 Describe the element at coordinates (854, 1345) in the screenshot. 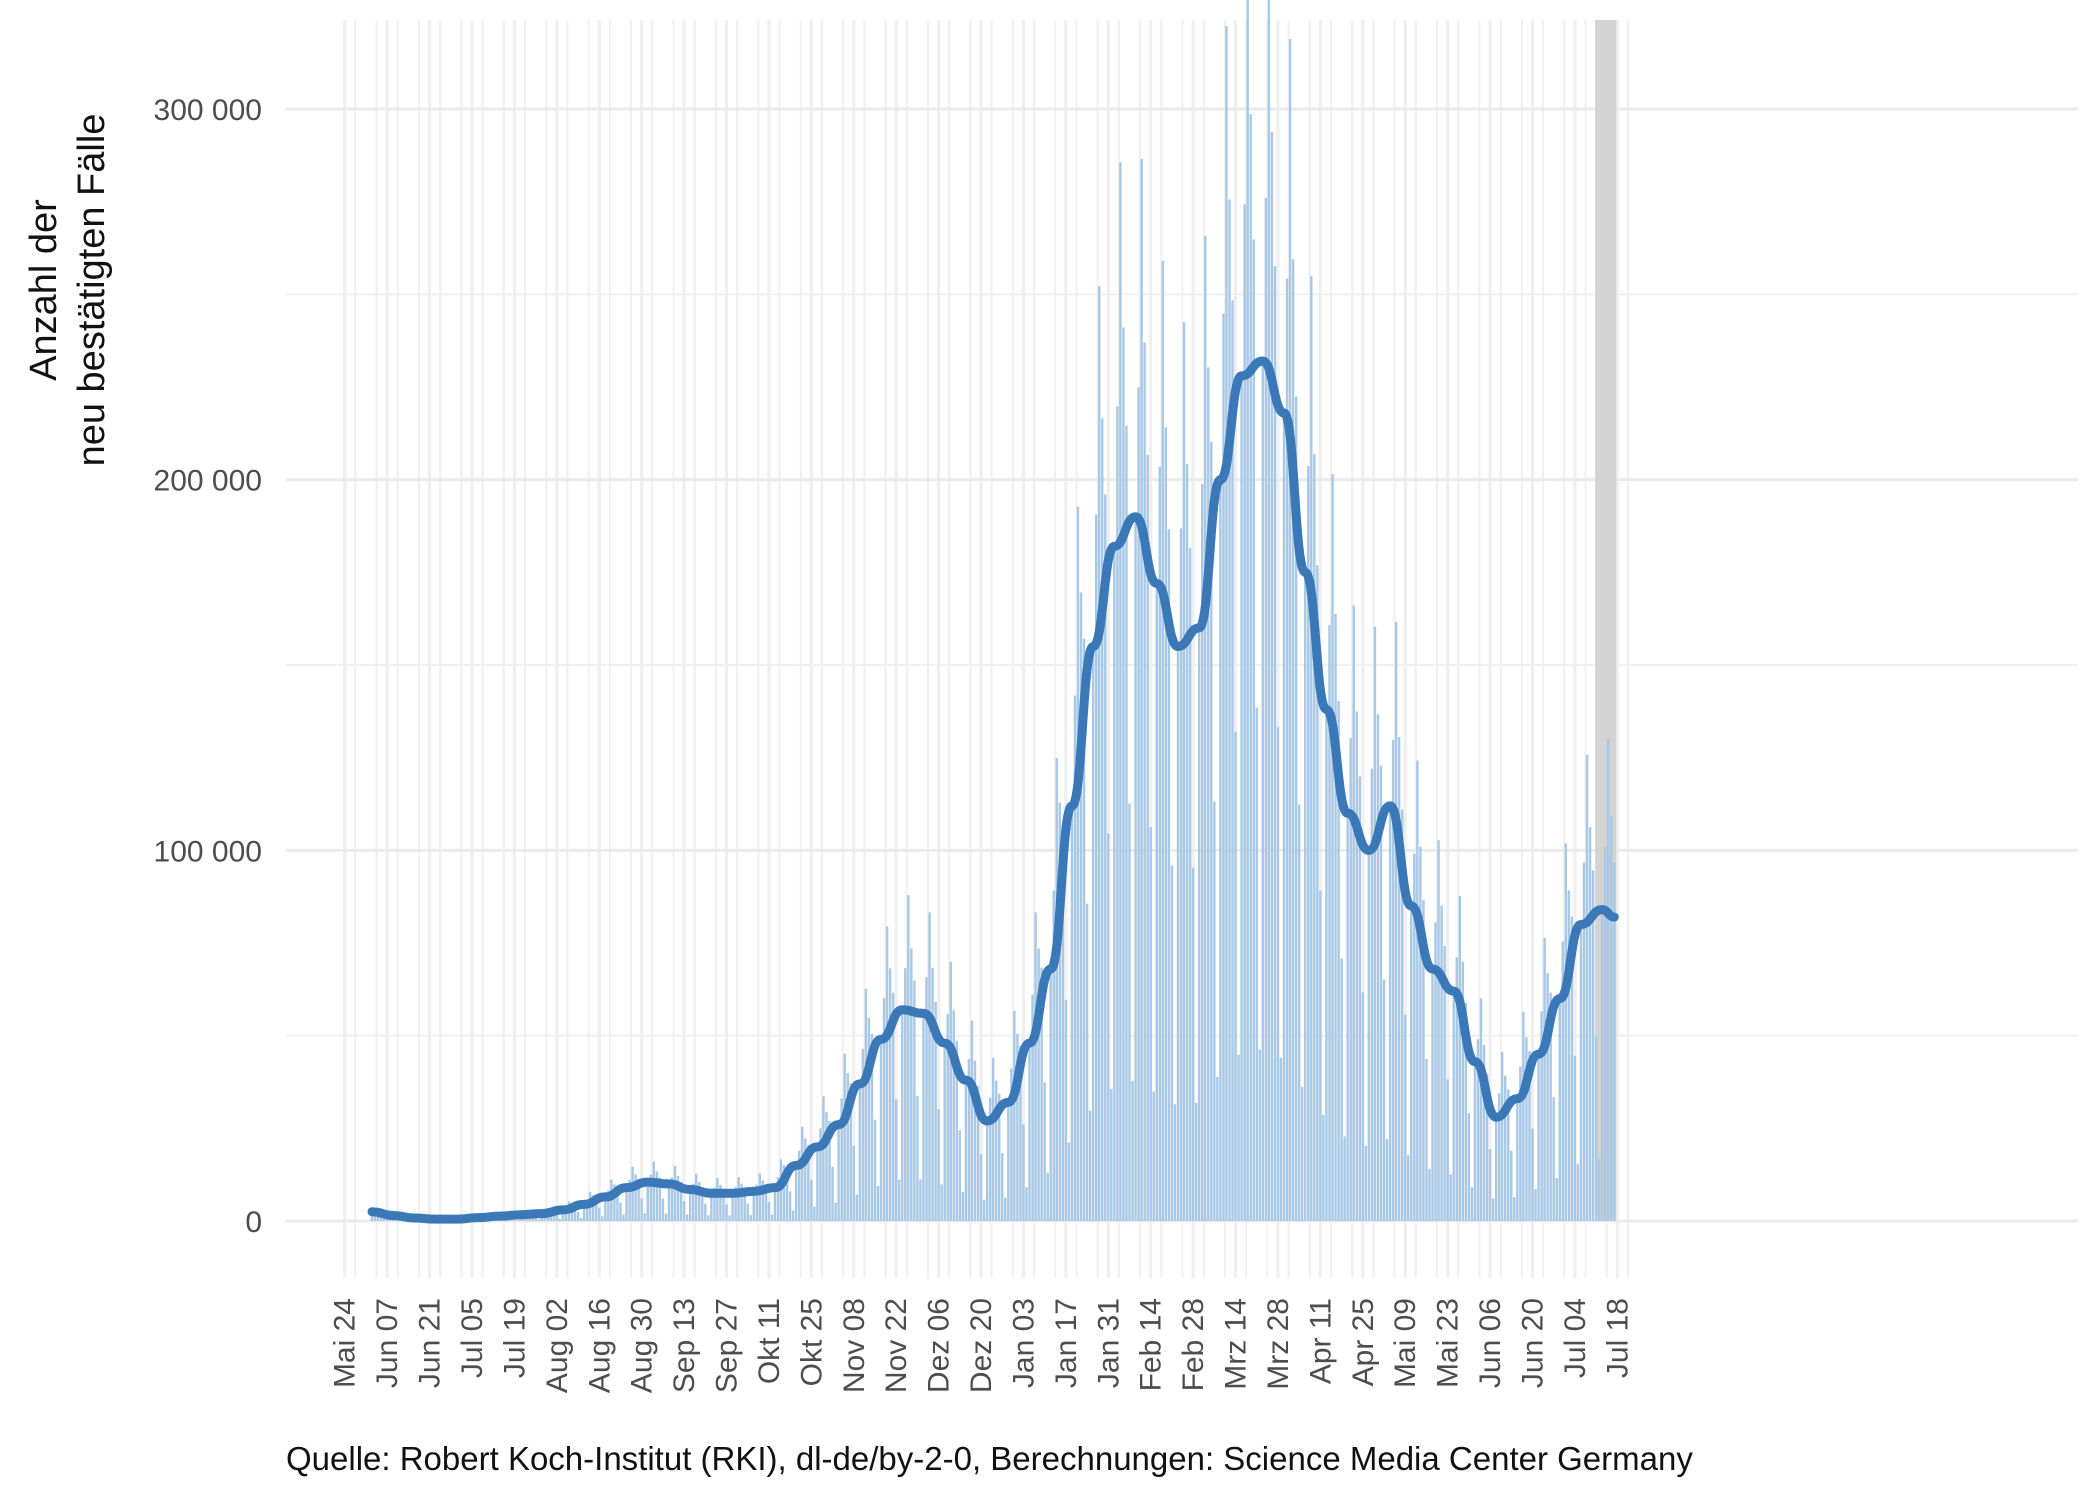

I see `x-tick-label: Nov 08` at that location.